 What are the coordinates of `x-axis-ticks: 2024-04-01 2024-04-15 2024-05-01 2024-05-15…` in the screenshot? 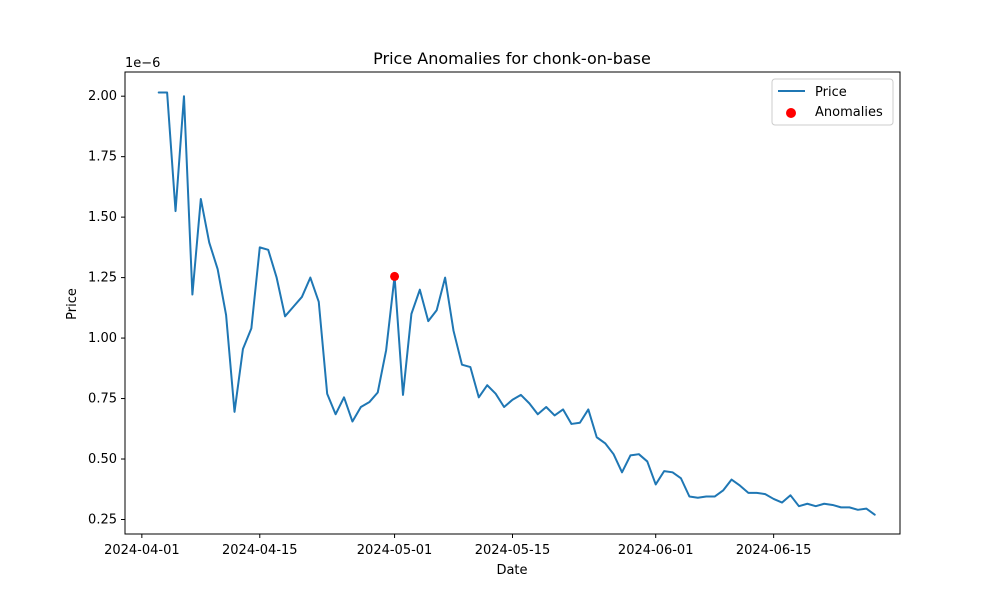 It's located at (457, 546).